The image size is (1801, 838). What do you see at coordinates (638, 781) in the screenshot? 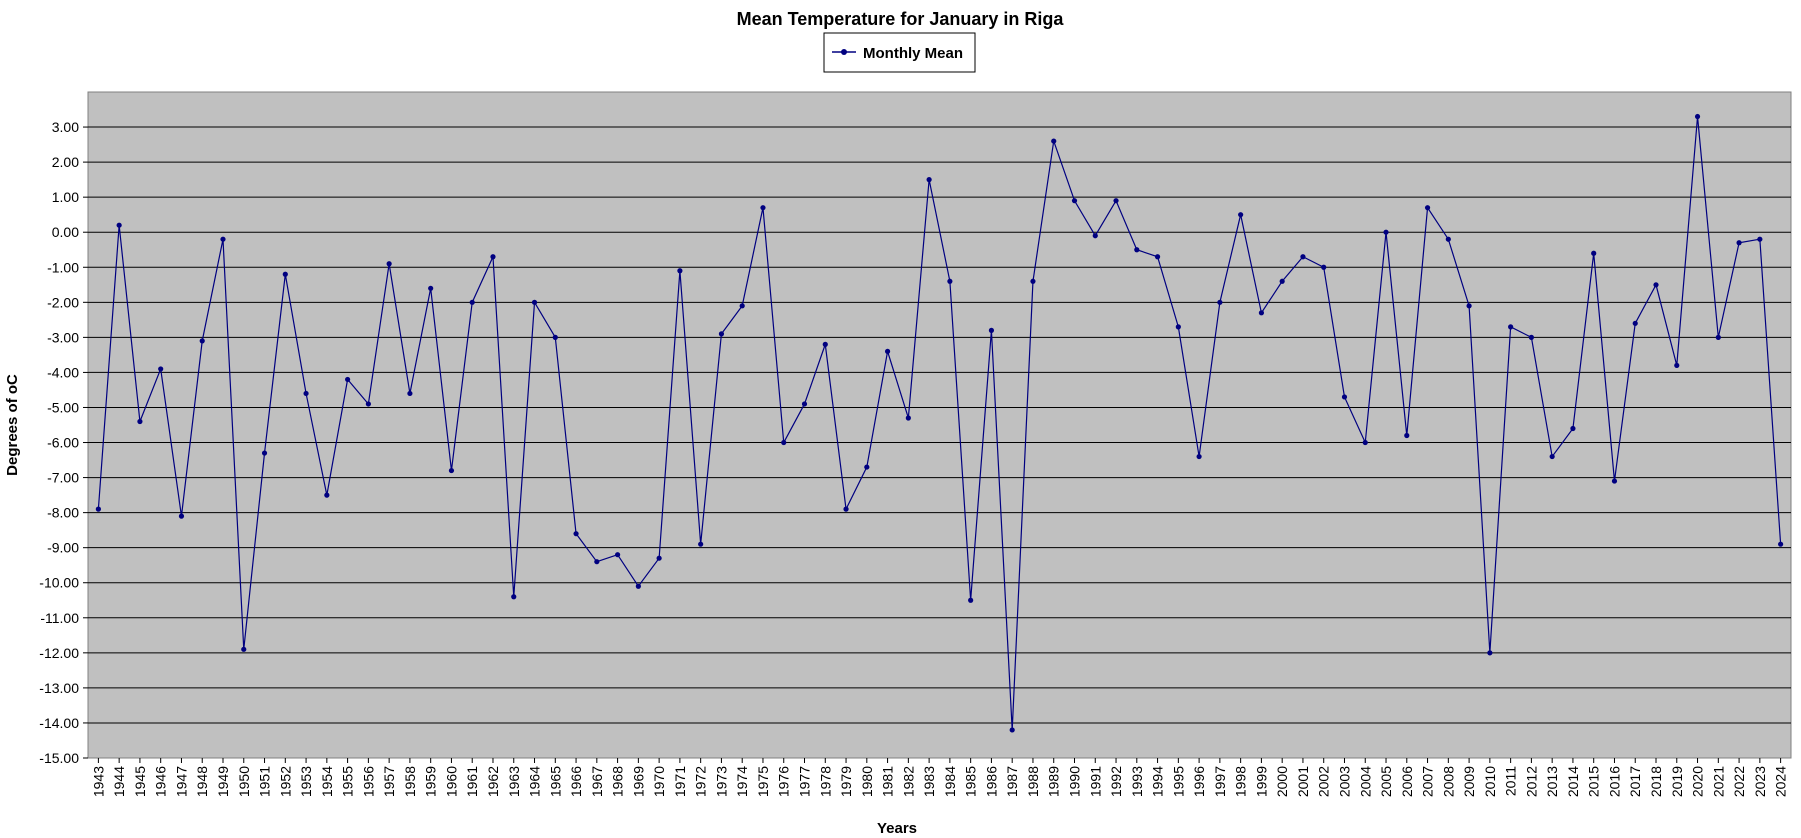
I see `x-tick-label: 1969` at bounding box center [638, 781].